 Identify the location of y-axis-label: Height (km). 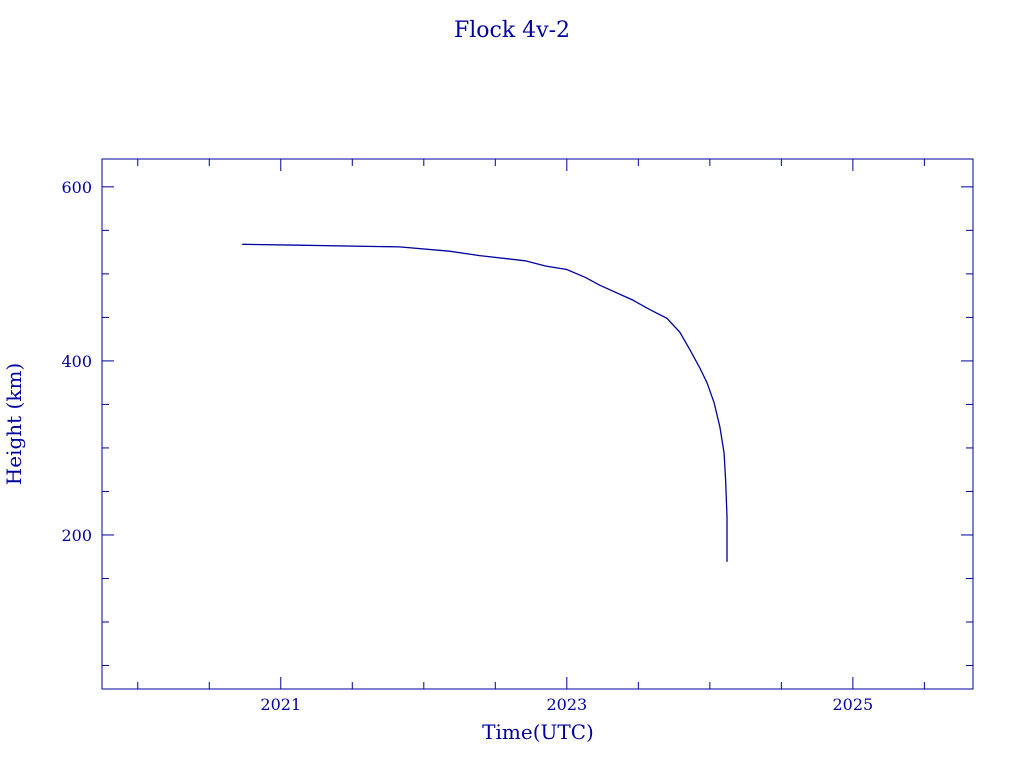
(14, 424).